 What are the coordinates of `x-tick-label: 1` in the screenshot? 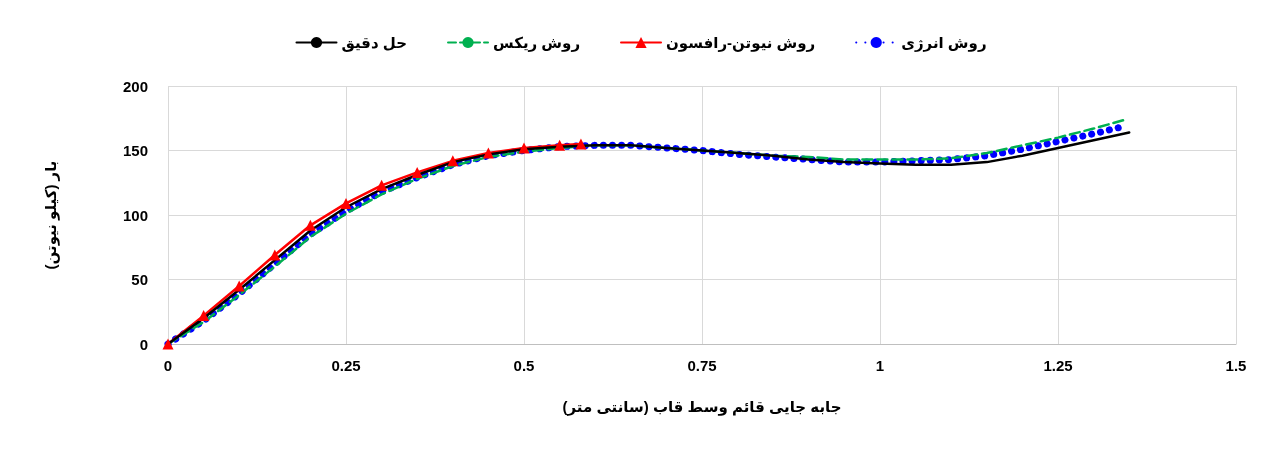 It's located at (880, 365).